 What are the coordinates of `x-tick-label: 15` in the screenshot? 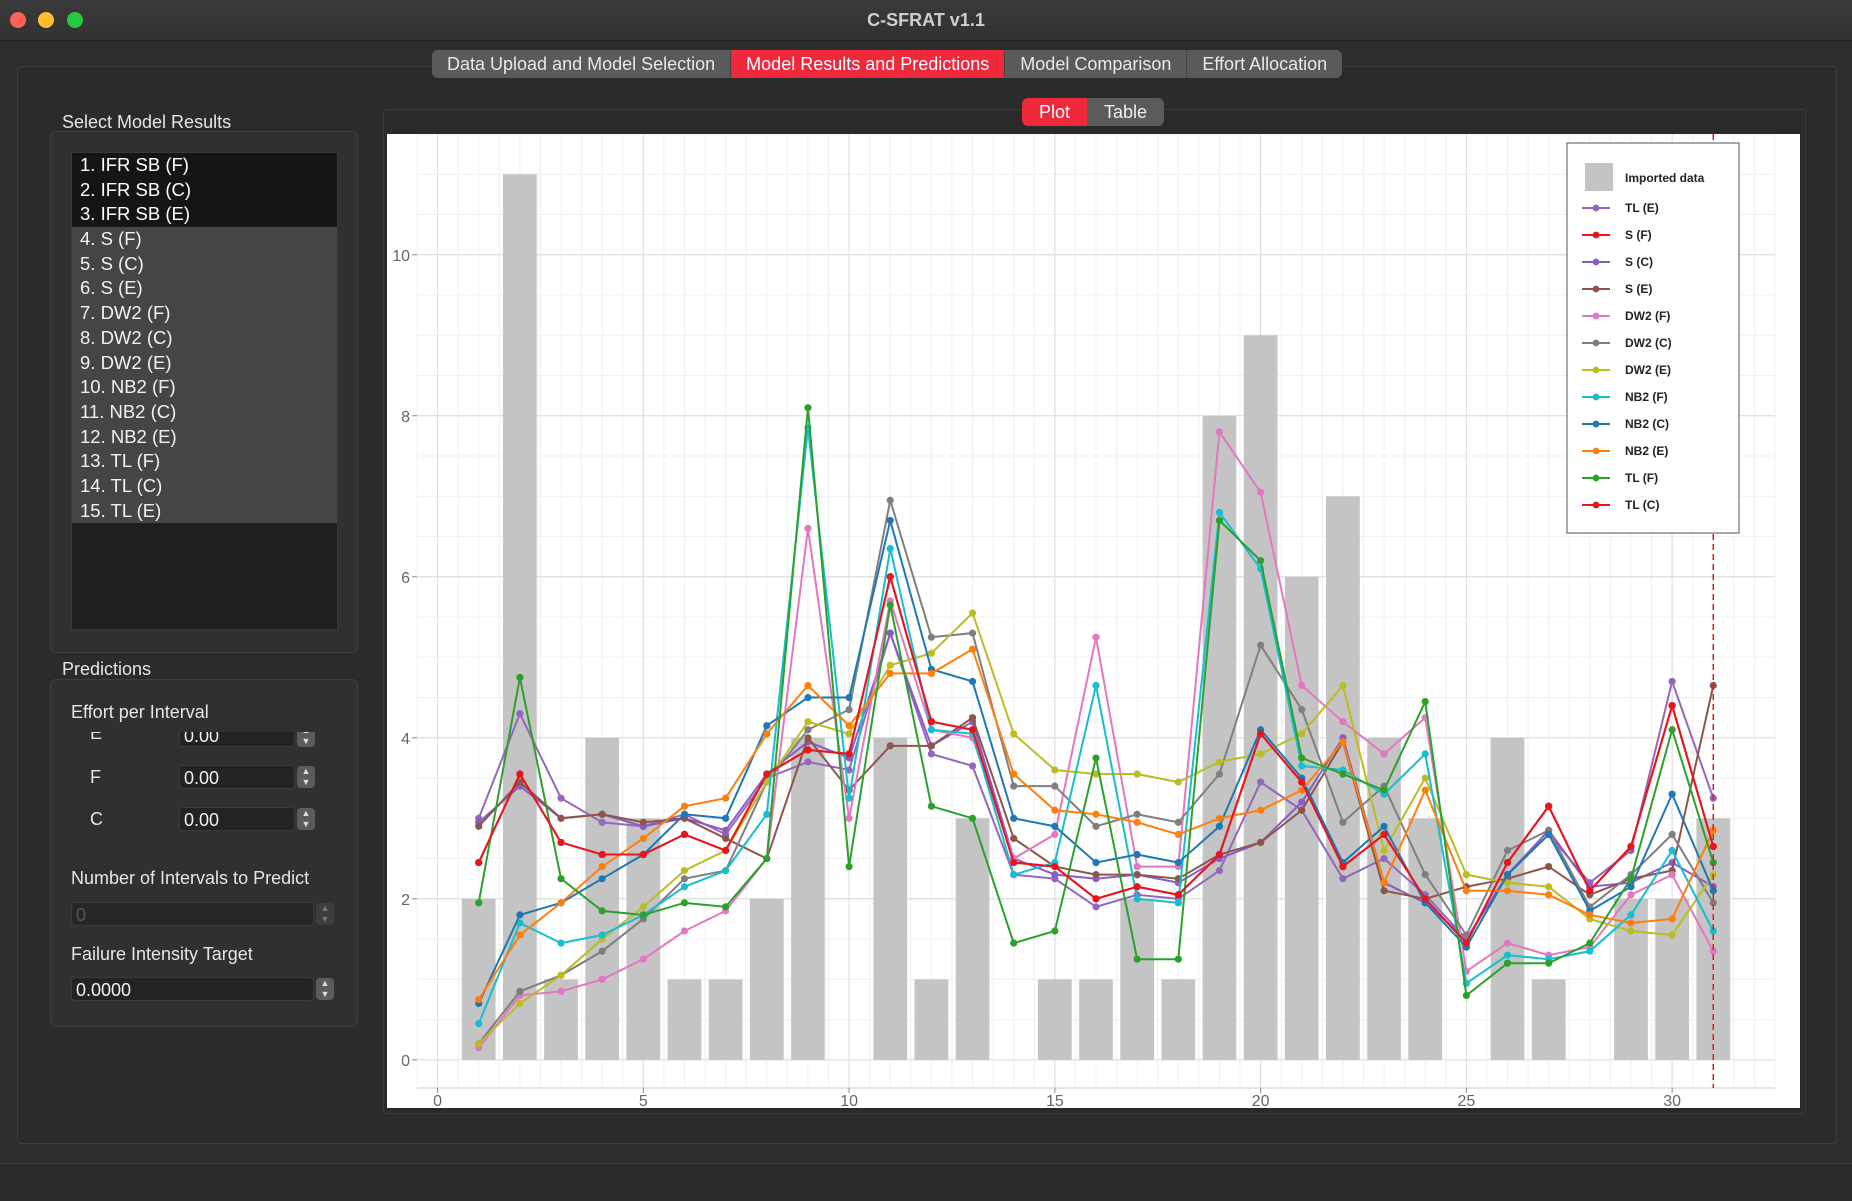 It's located at (1055, 1100).